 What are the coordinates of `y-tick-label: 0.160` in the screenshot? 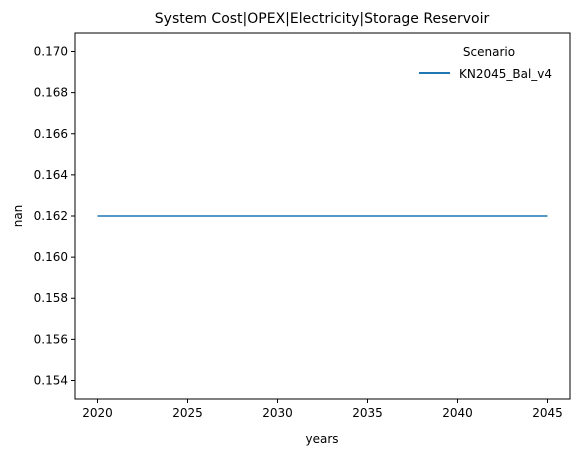 It's located at (51, 257).